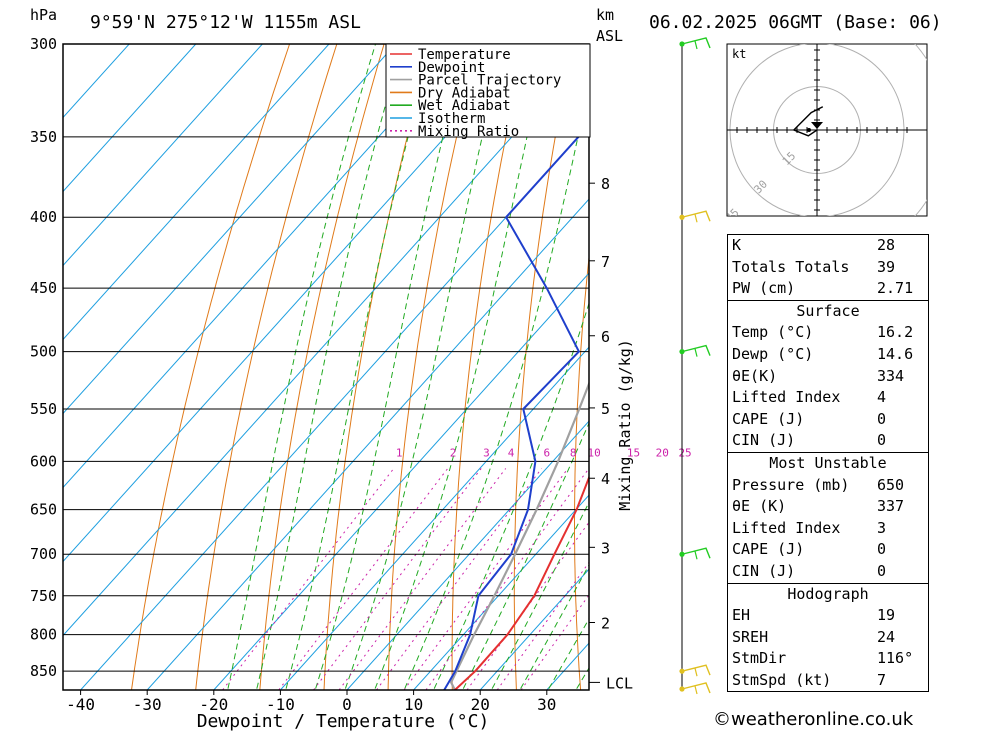 The height and width of the screenshot is (733, 1000). Describe the element at coordinates (732, 215) in the screenshot. I see `hodograph-ring-label: 45` at that location.